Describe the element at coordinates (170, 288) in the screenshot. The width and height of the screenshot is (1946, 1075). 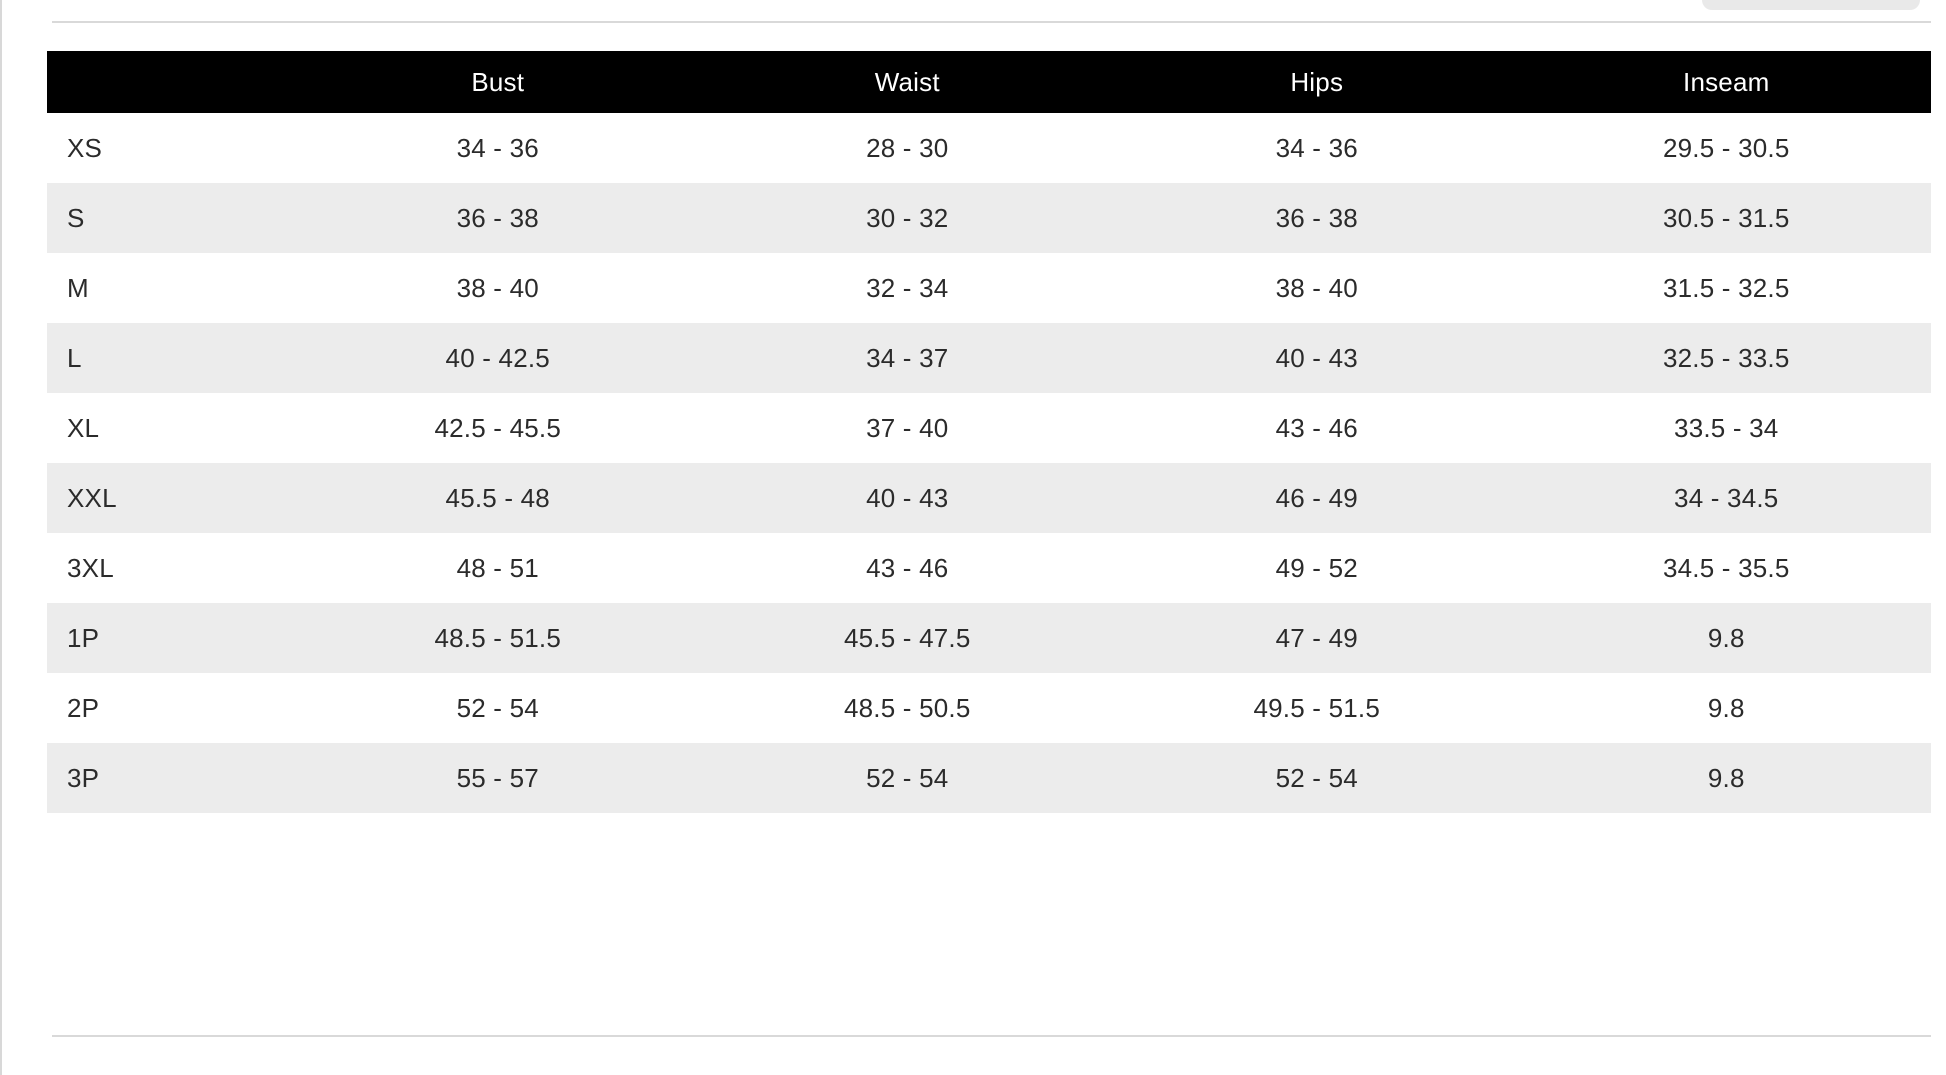
I see `cell-size: M` at that location.